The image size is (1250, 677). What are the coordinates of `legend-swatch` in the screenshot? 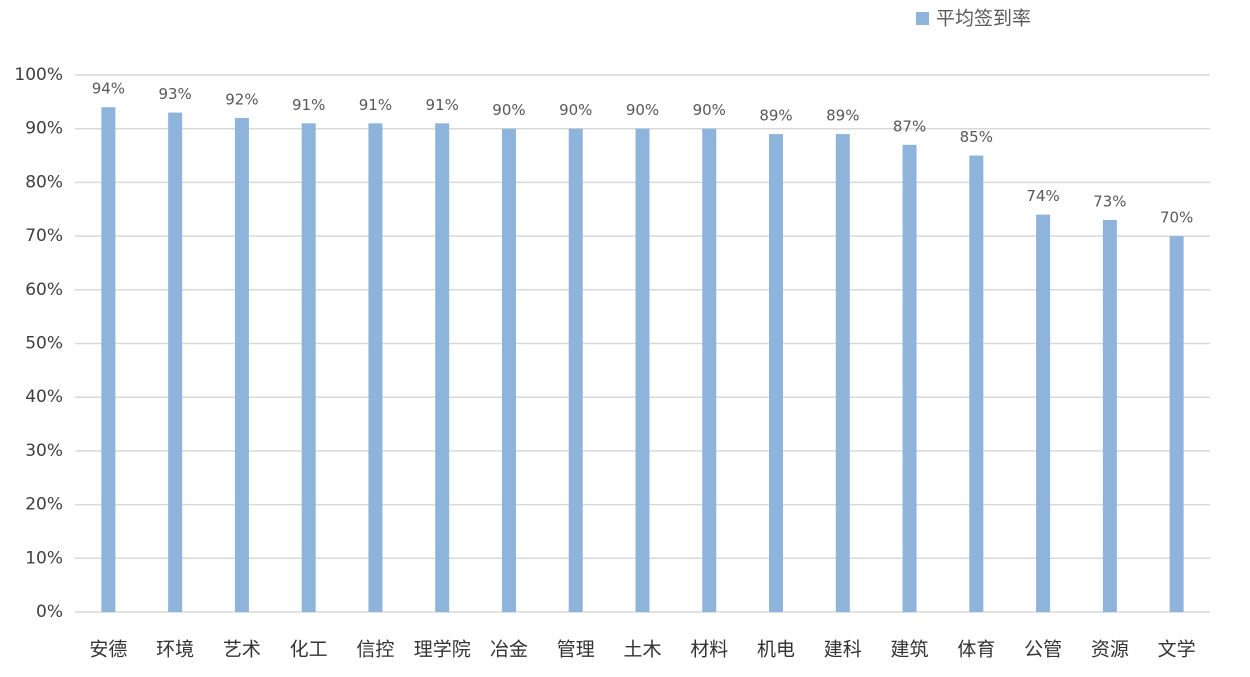 It's located at (922, 18).